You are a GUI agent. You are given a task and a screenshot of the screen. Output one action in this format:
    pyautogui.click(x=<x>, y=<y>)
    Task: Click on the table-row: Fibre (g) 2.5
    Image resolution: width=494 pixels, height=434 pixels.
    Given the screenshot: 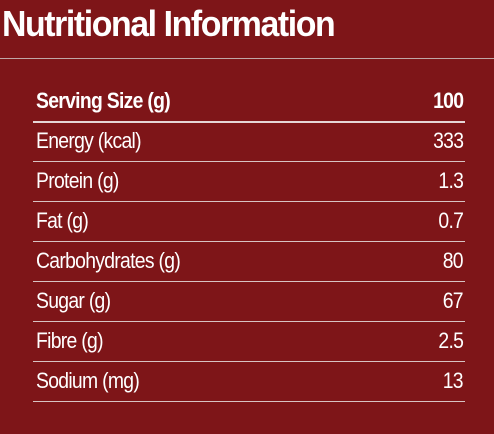 What is the action you would take?
    pyautogui.click(x=249, y=344)
    